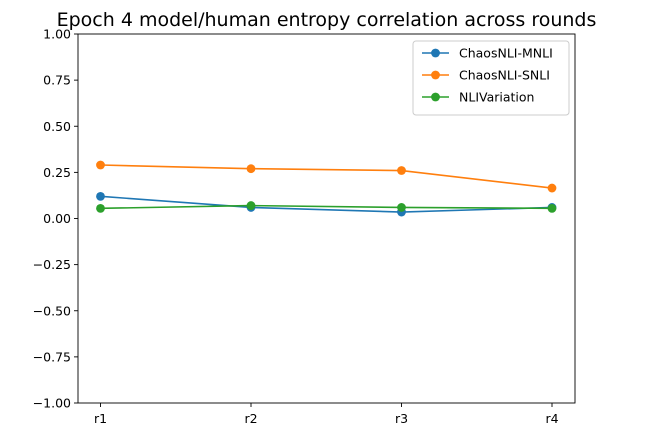  I want to click on series-chaosnli-snli, so click(326, 176).